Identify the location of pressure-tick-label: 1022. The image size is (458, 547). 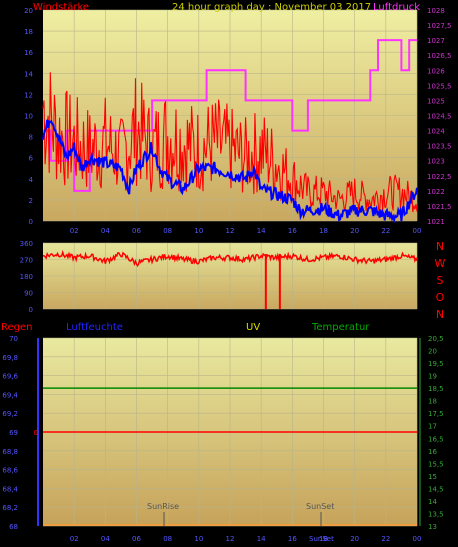
(436, 192).